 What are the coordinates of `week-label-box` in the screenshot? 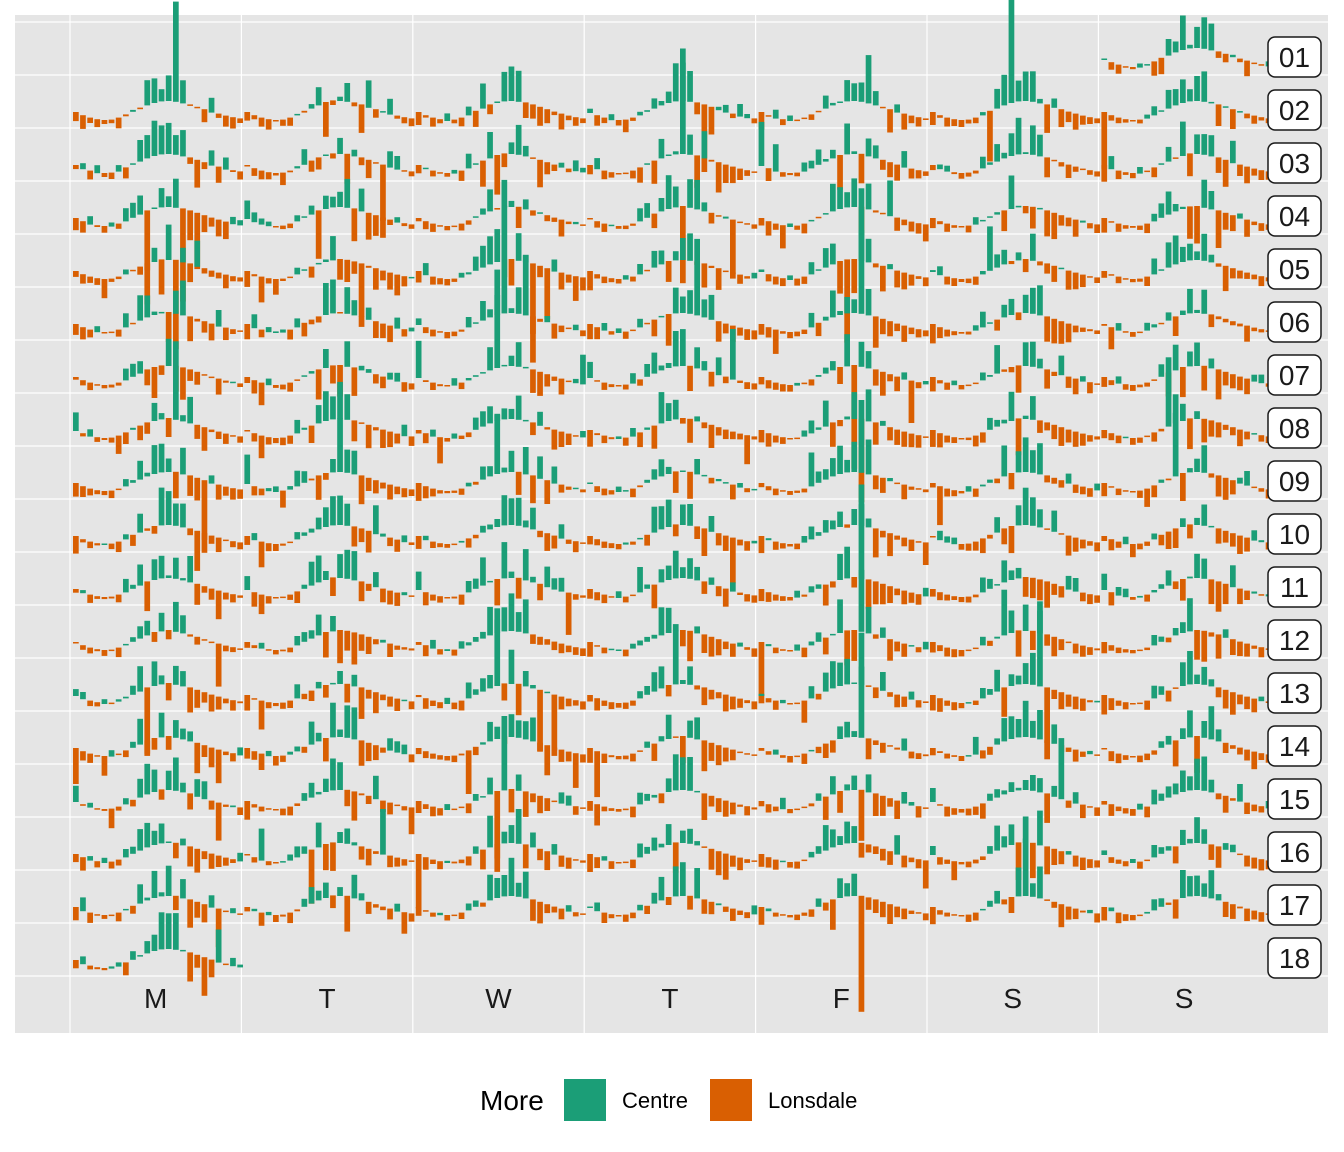 It's located at (1294, 799).